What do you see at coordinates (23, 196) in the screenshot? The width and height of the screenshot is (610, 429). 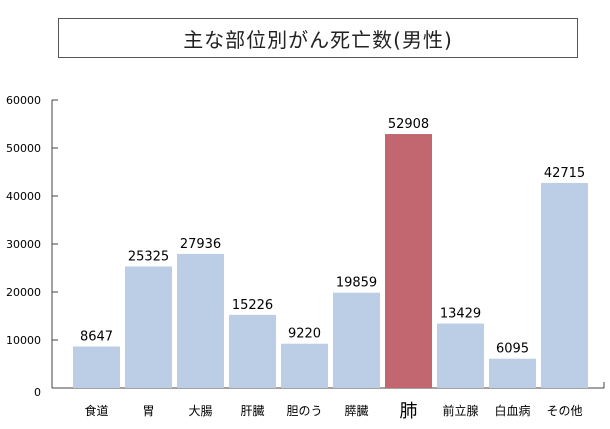 I see `y-tick-label: 40000` at bounding box center [23, 196].